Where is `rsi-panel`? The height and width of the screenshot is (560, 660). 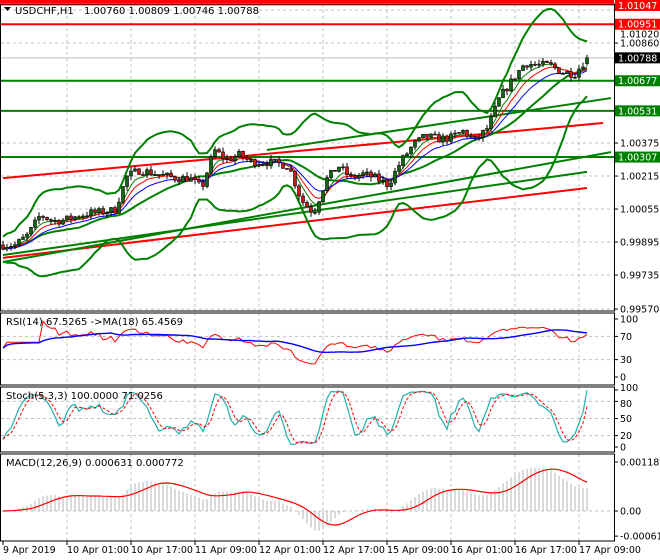
rsi-panel is located at coordinates (307, 342).